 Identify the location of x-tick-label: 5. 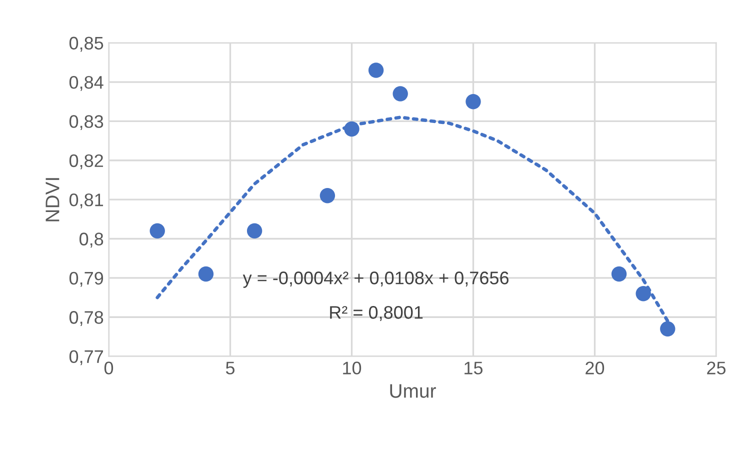
(230, 368).